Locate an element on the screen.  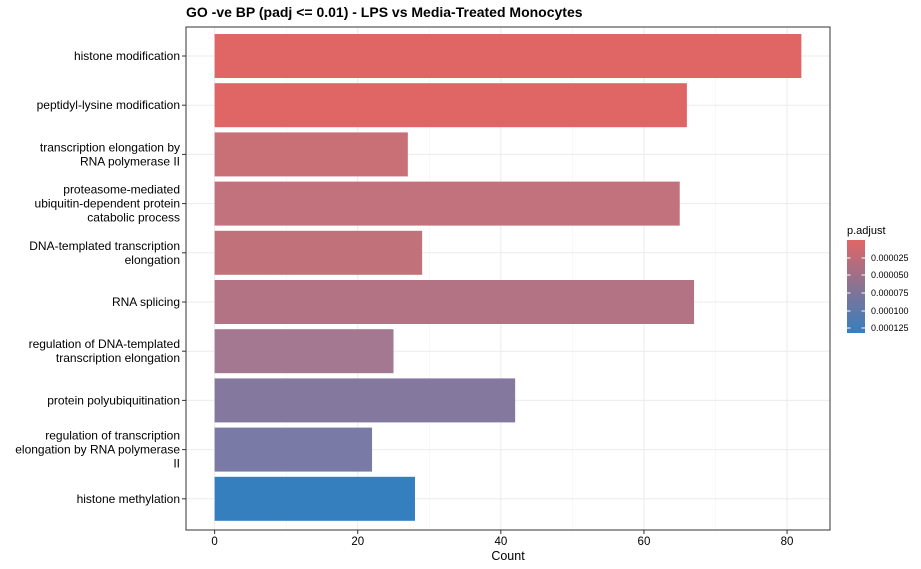
x-axis-label: Count is located at coordinates (508, 556).